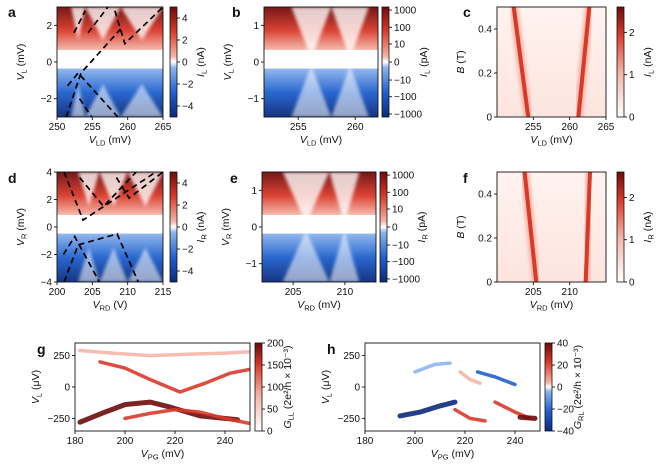 This screenshot has width=664, height=475. What do you see at coordinates (400, 44) in the screenshot?
I see `colorbar-tick-label: 10` at bounding box center [400, 44].